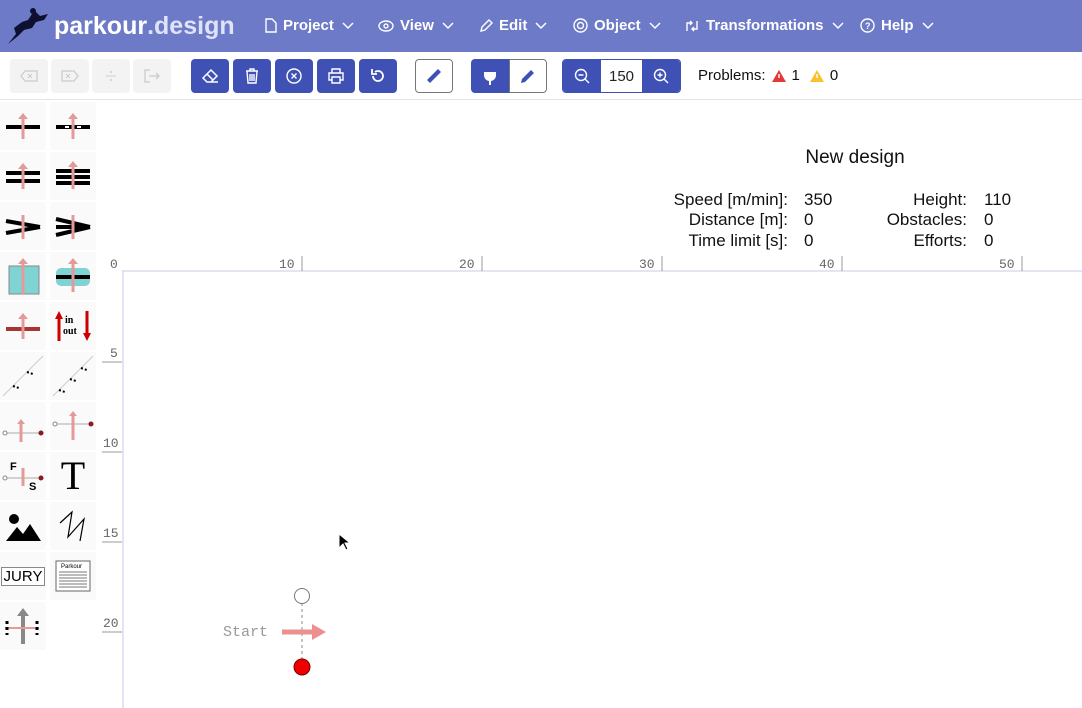 This screenshot has width=1082, height=708. Describe the element at coordinates (73, 126) in the screenshot. I see `tool-vertical-split` at that location.